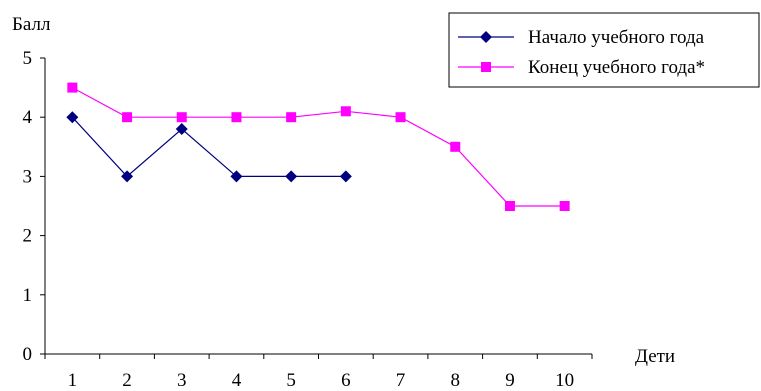 The width and height of the screenshot is (761, 391). What do you see at coordinates (182, 380) in the screenshot?
I see `x-tick-label: 3` at bounding box center [182, 380].